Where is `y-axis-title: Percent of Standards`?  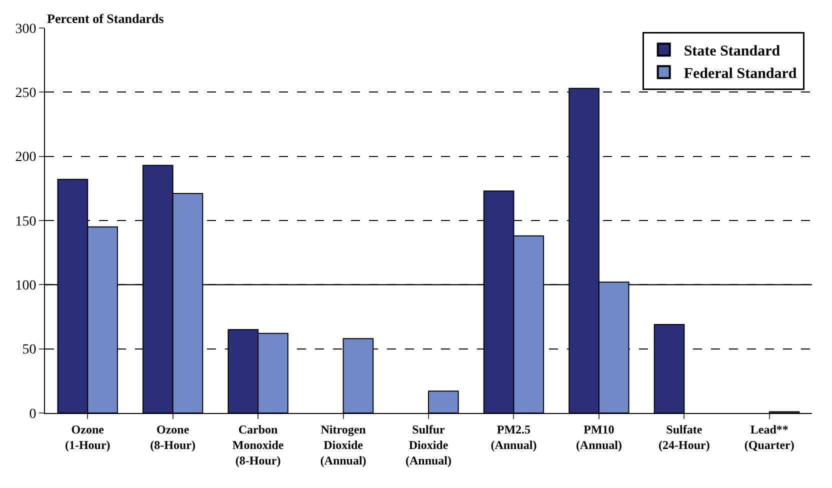
y-axis-title: Percent of Standards is located at coordinates (105, 18).